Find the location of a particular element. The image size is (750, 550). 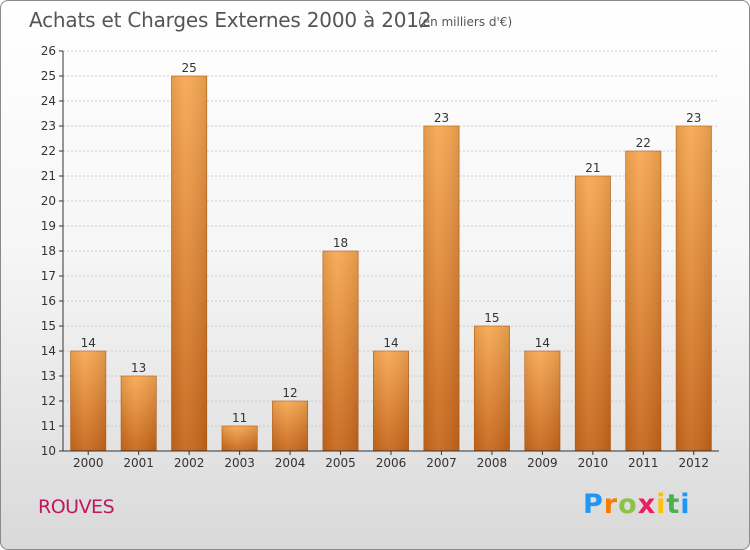

y-tick-label: 23 is located at coordinates (48, 126).